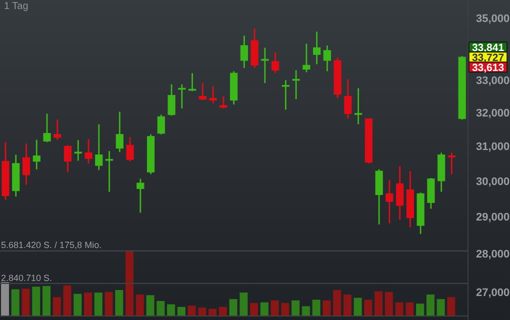 Image resolution: width=510 pixels, height=320 pixels. What do you see at coordinates (493, 182) in the screenshot?
I see `y-tick-label: 30,000` at bounding box center [493, 182].